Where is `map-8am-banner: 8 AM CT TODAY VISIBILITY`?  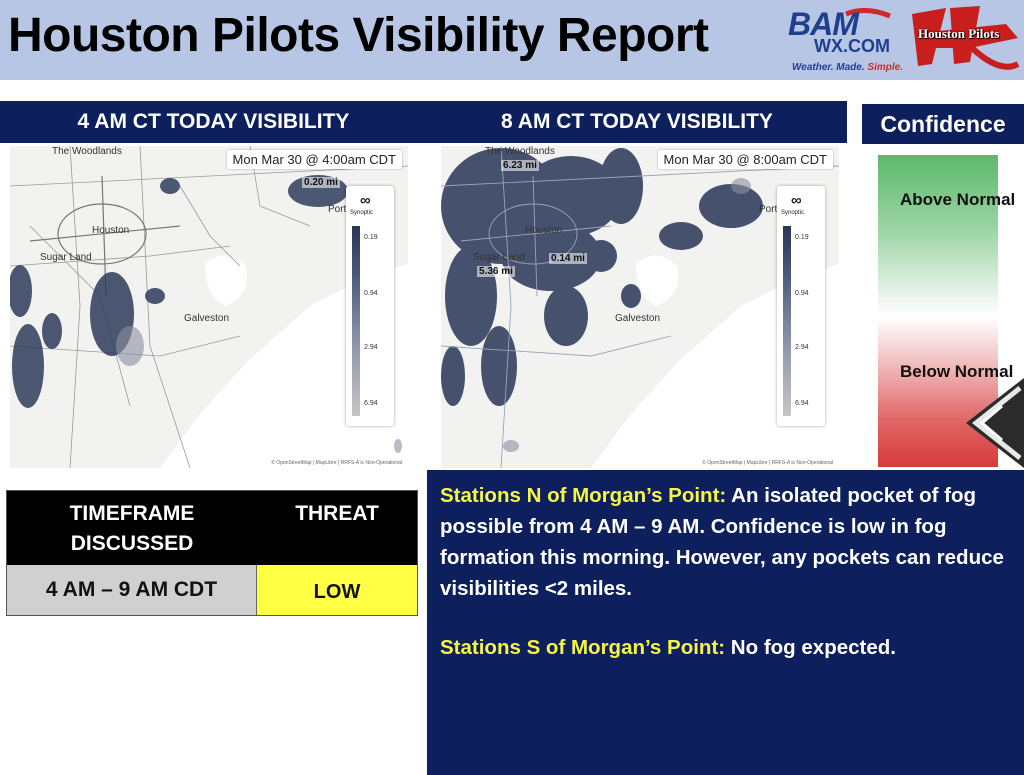 map-8am-banner: 8 AM CT TODAY VISIBILITY is located at coordinates (637, 122).